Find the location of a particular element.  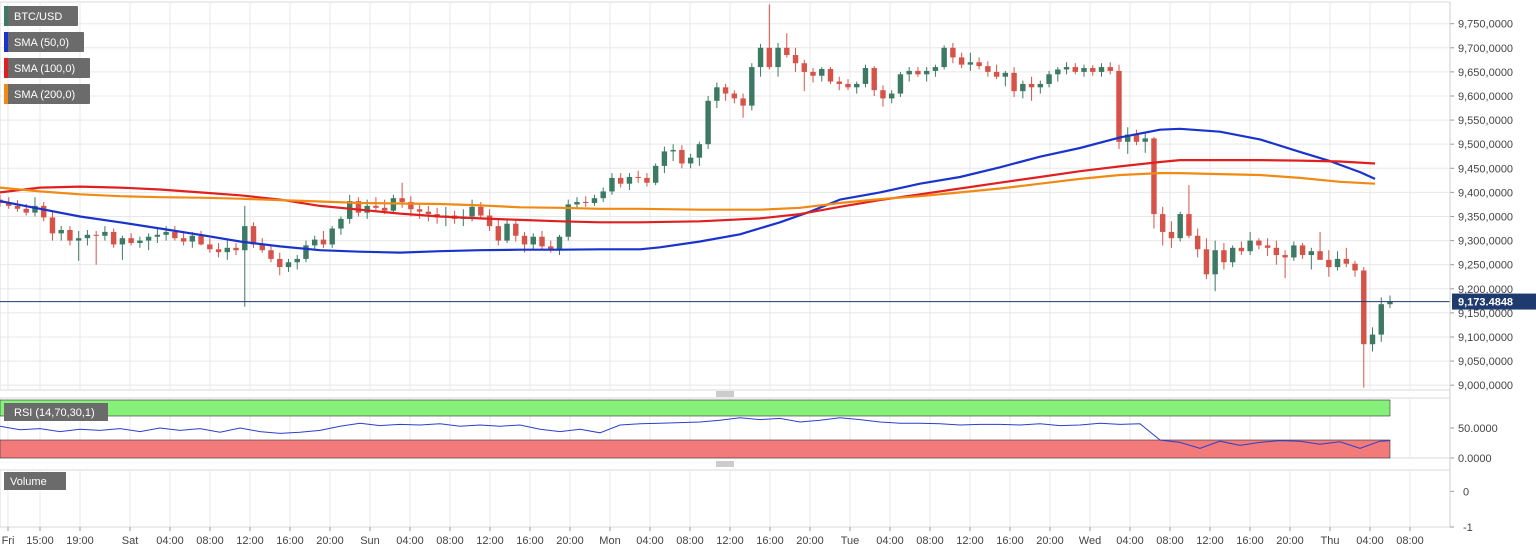

price-y-tick-label: 9,550,0000 is located at coordinates (1485, 121).